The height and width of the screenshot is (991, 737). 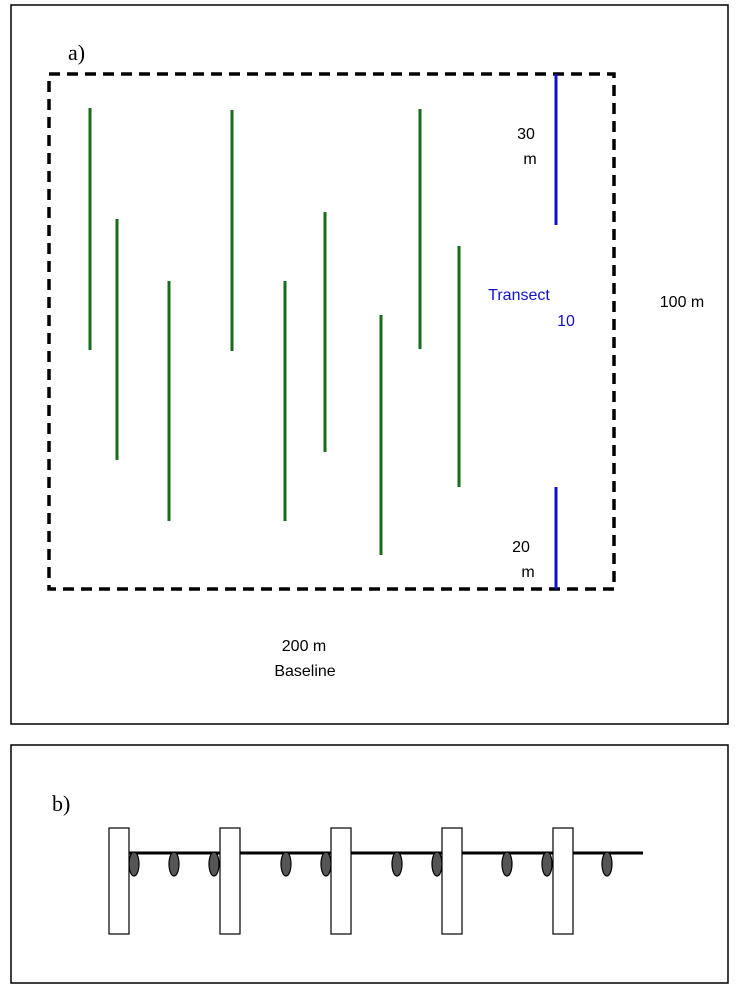 What do you see at coordinates (76, 52) in the screenshot?
I see `panel-a-label: a)` at bounding box center [76, 52].